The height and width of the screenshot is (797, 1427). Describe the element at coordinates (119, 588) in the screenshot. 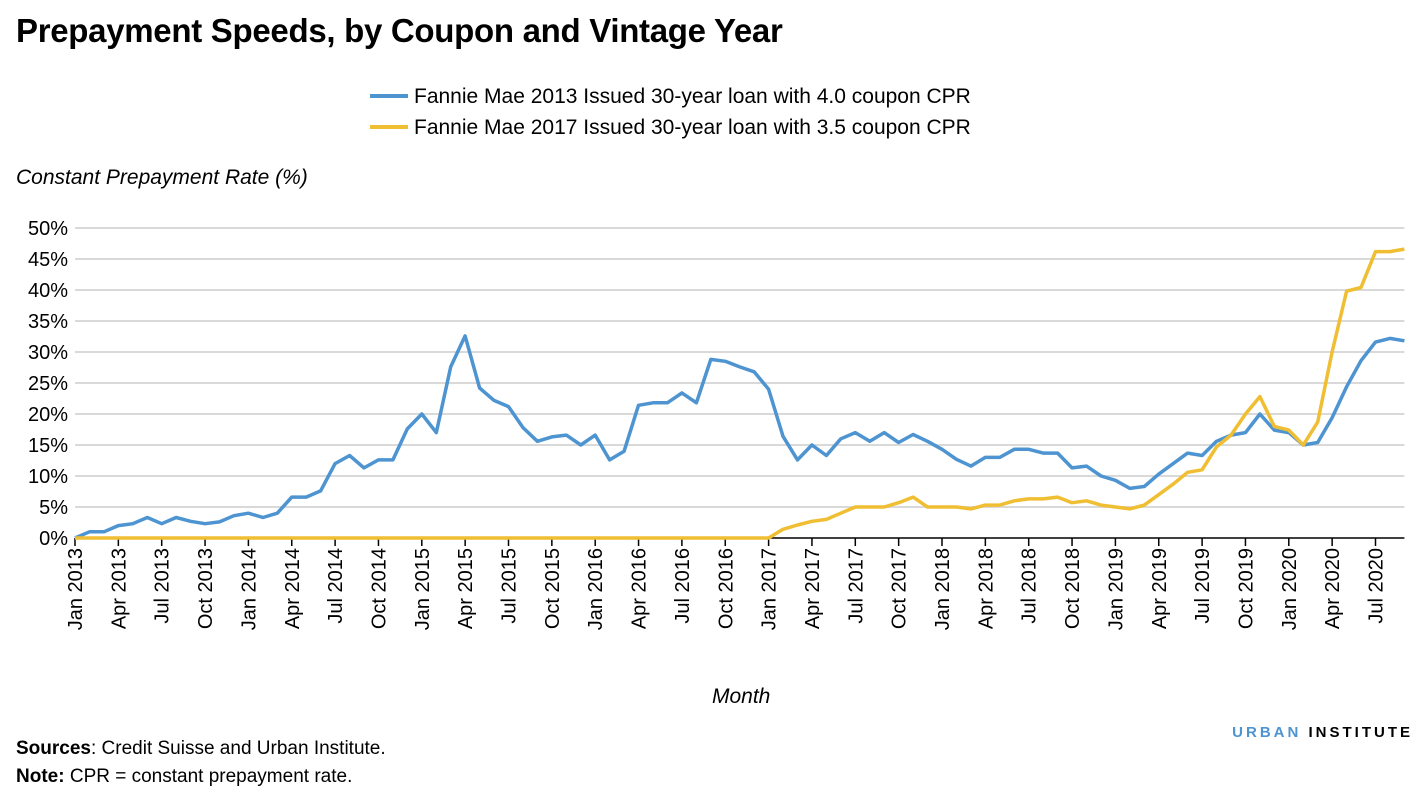

I see `x-tick-label: Apr 2013` at that location.